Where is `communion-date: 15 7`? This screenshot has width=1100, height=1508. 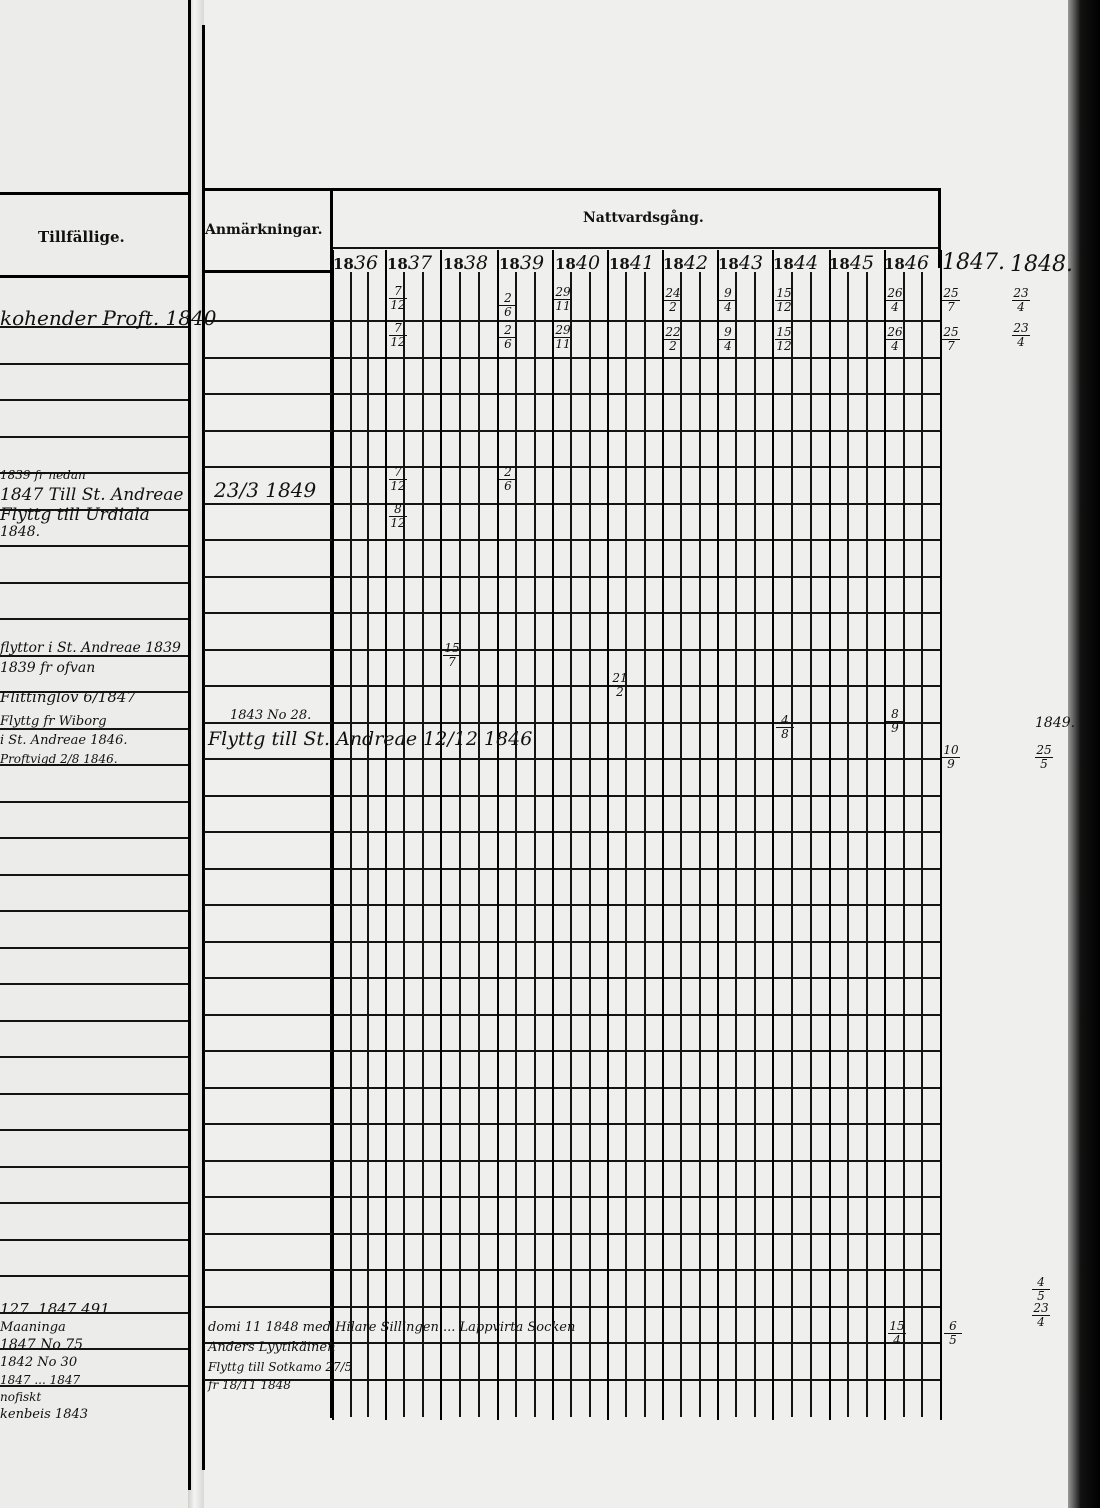
communion-date: 15 7 is located at coordinates (452, 655).